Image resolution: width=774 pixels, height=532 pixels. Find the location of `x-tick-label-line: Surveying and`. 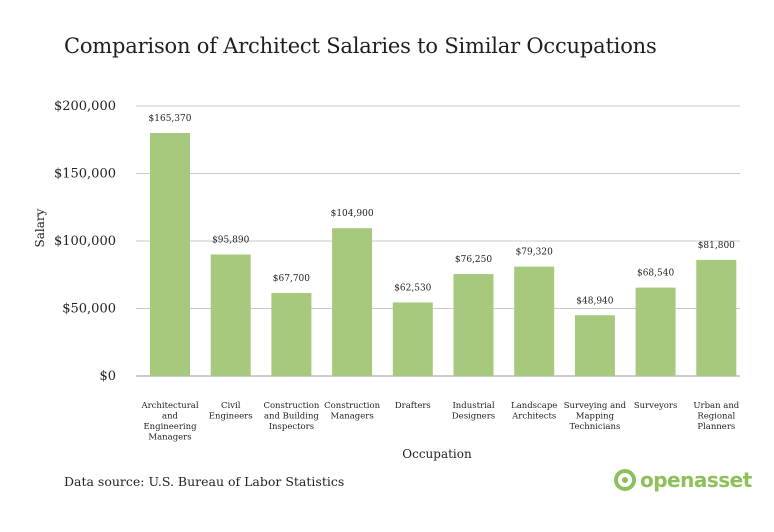

x-tick-label-line: Surveying and is located at coordinates (595, 406).